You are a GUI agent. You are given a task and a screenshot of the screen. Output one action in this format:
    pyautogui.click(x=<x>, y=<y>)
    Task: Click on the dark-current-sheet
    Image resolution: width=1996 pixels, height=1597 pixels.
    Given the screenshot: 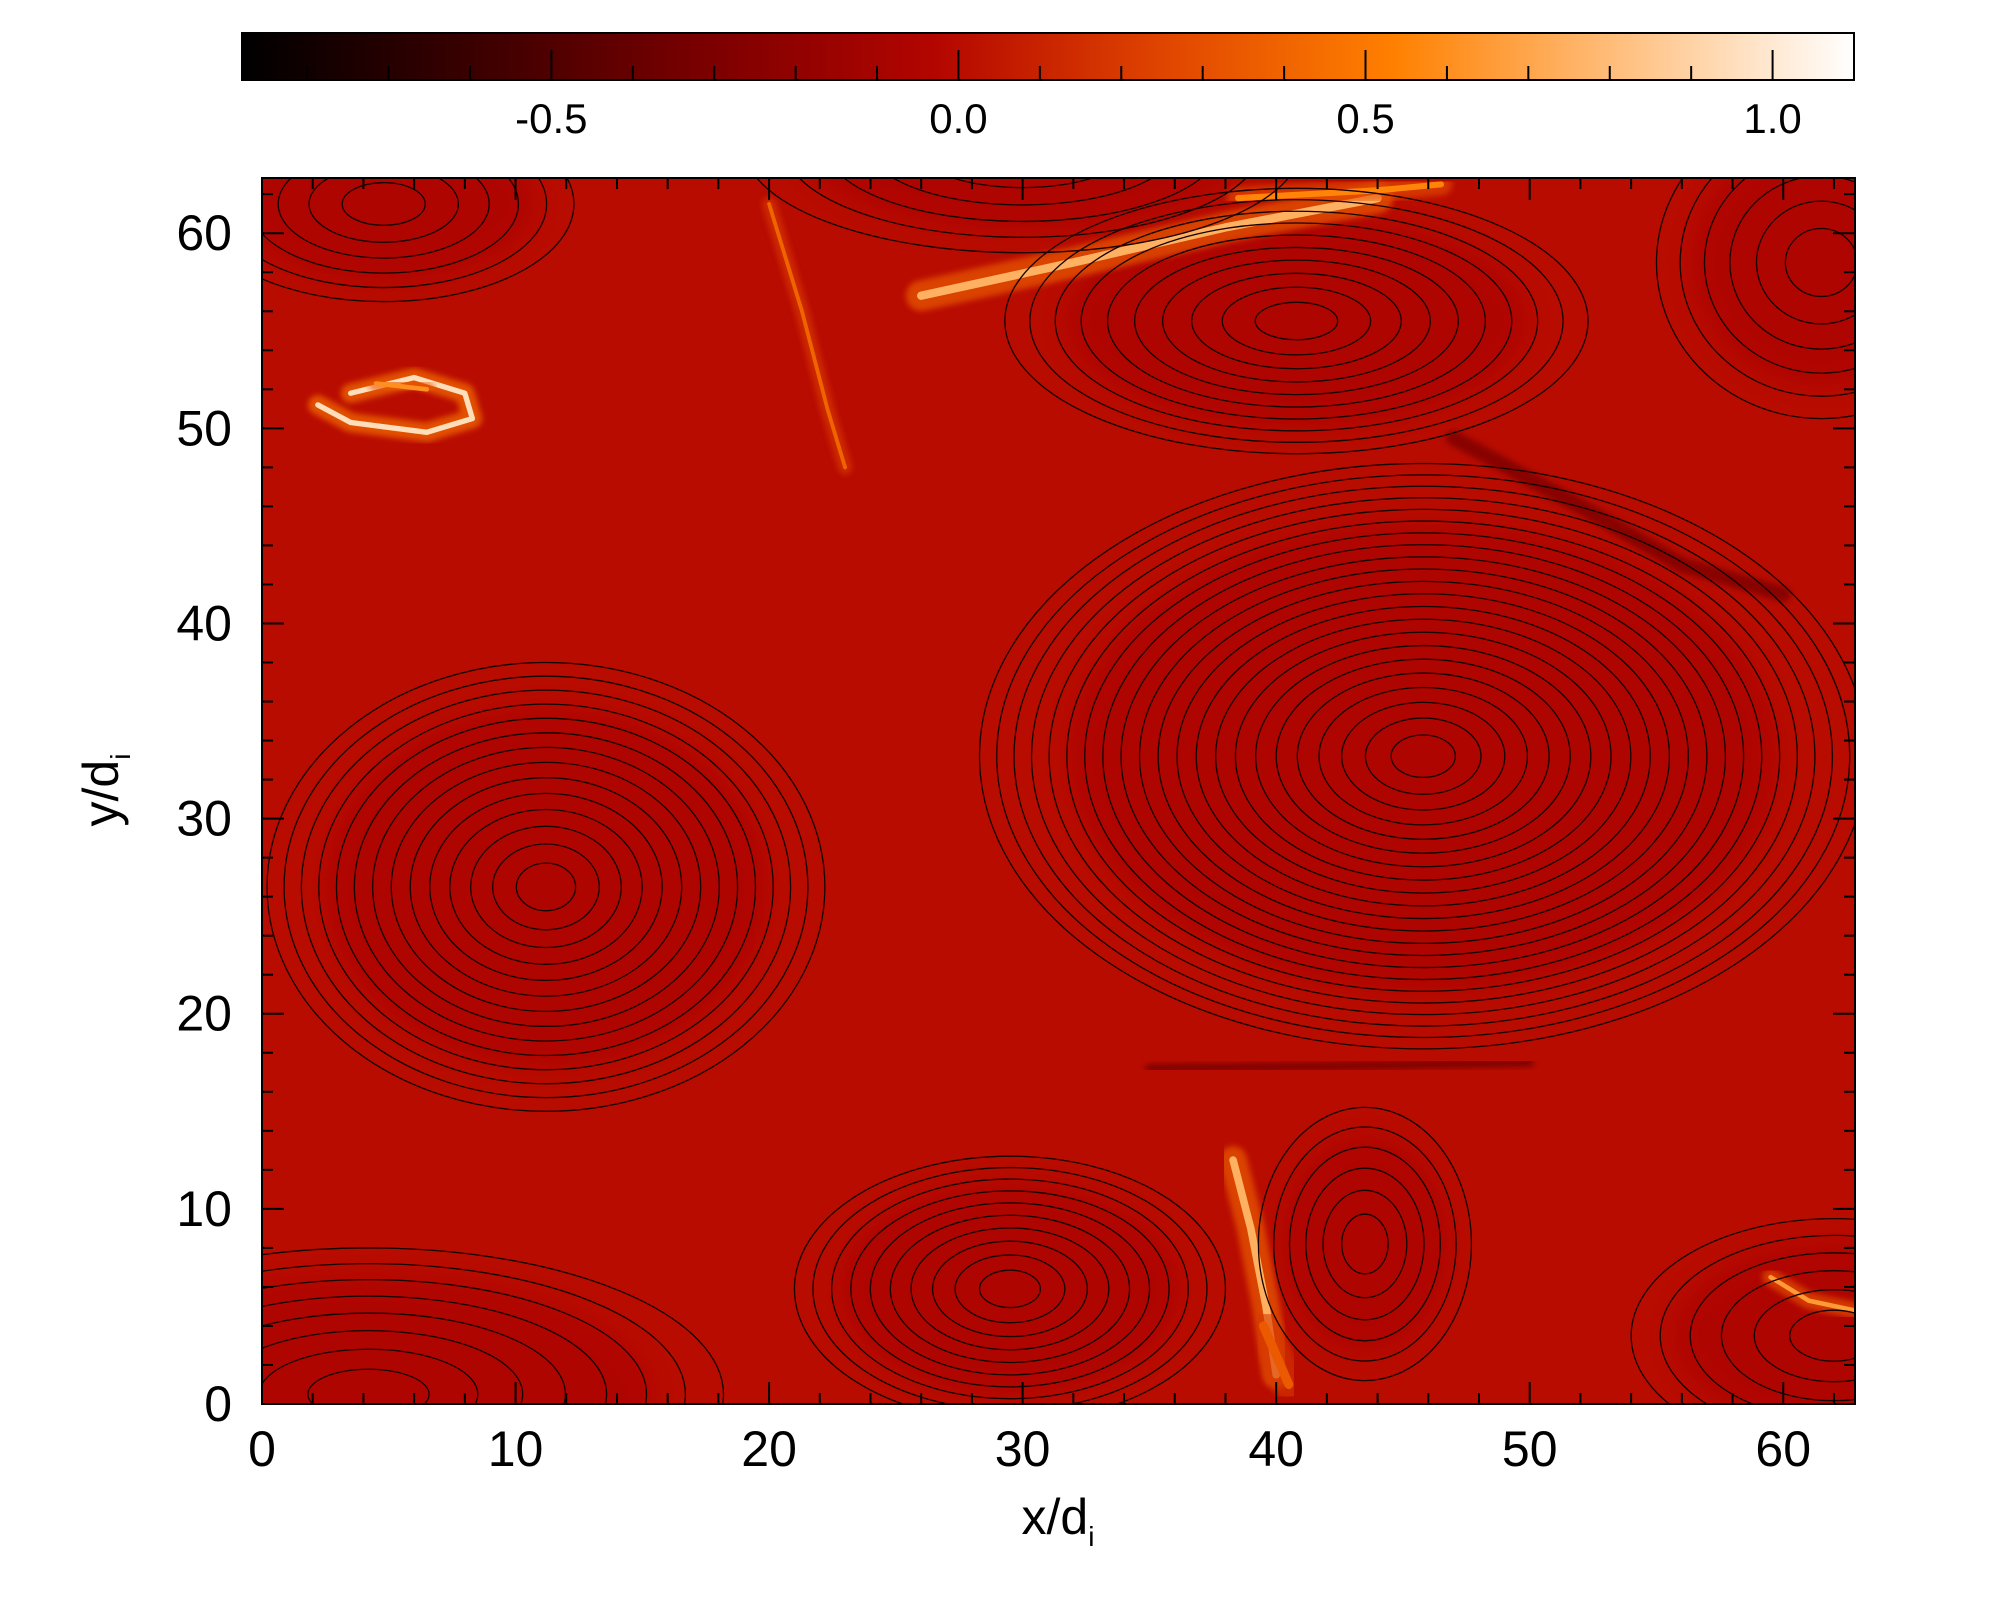 What is the action you would take?
    pyautogui.click(x=1339, y=1065)
    